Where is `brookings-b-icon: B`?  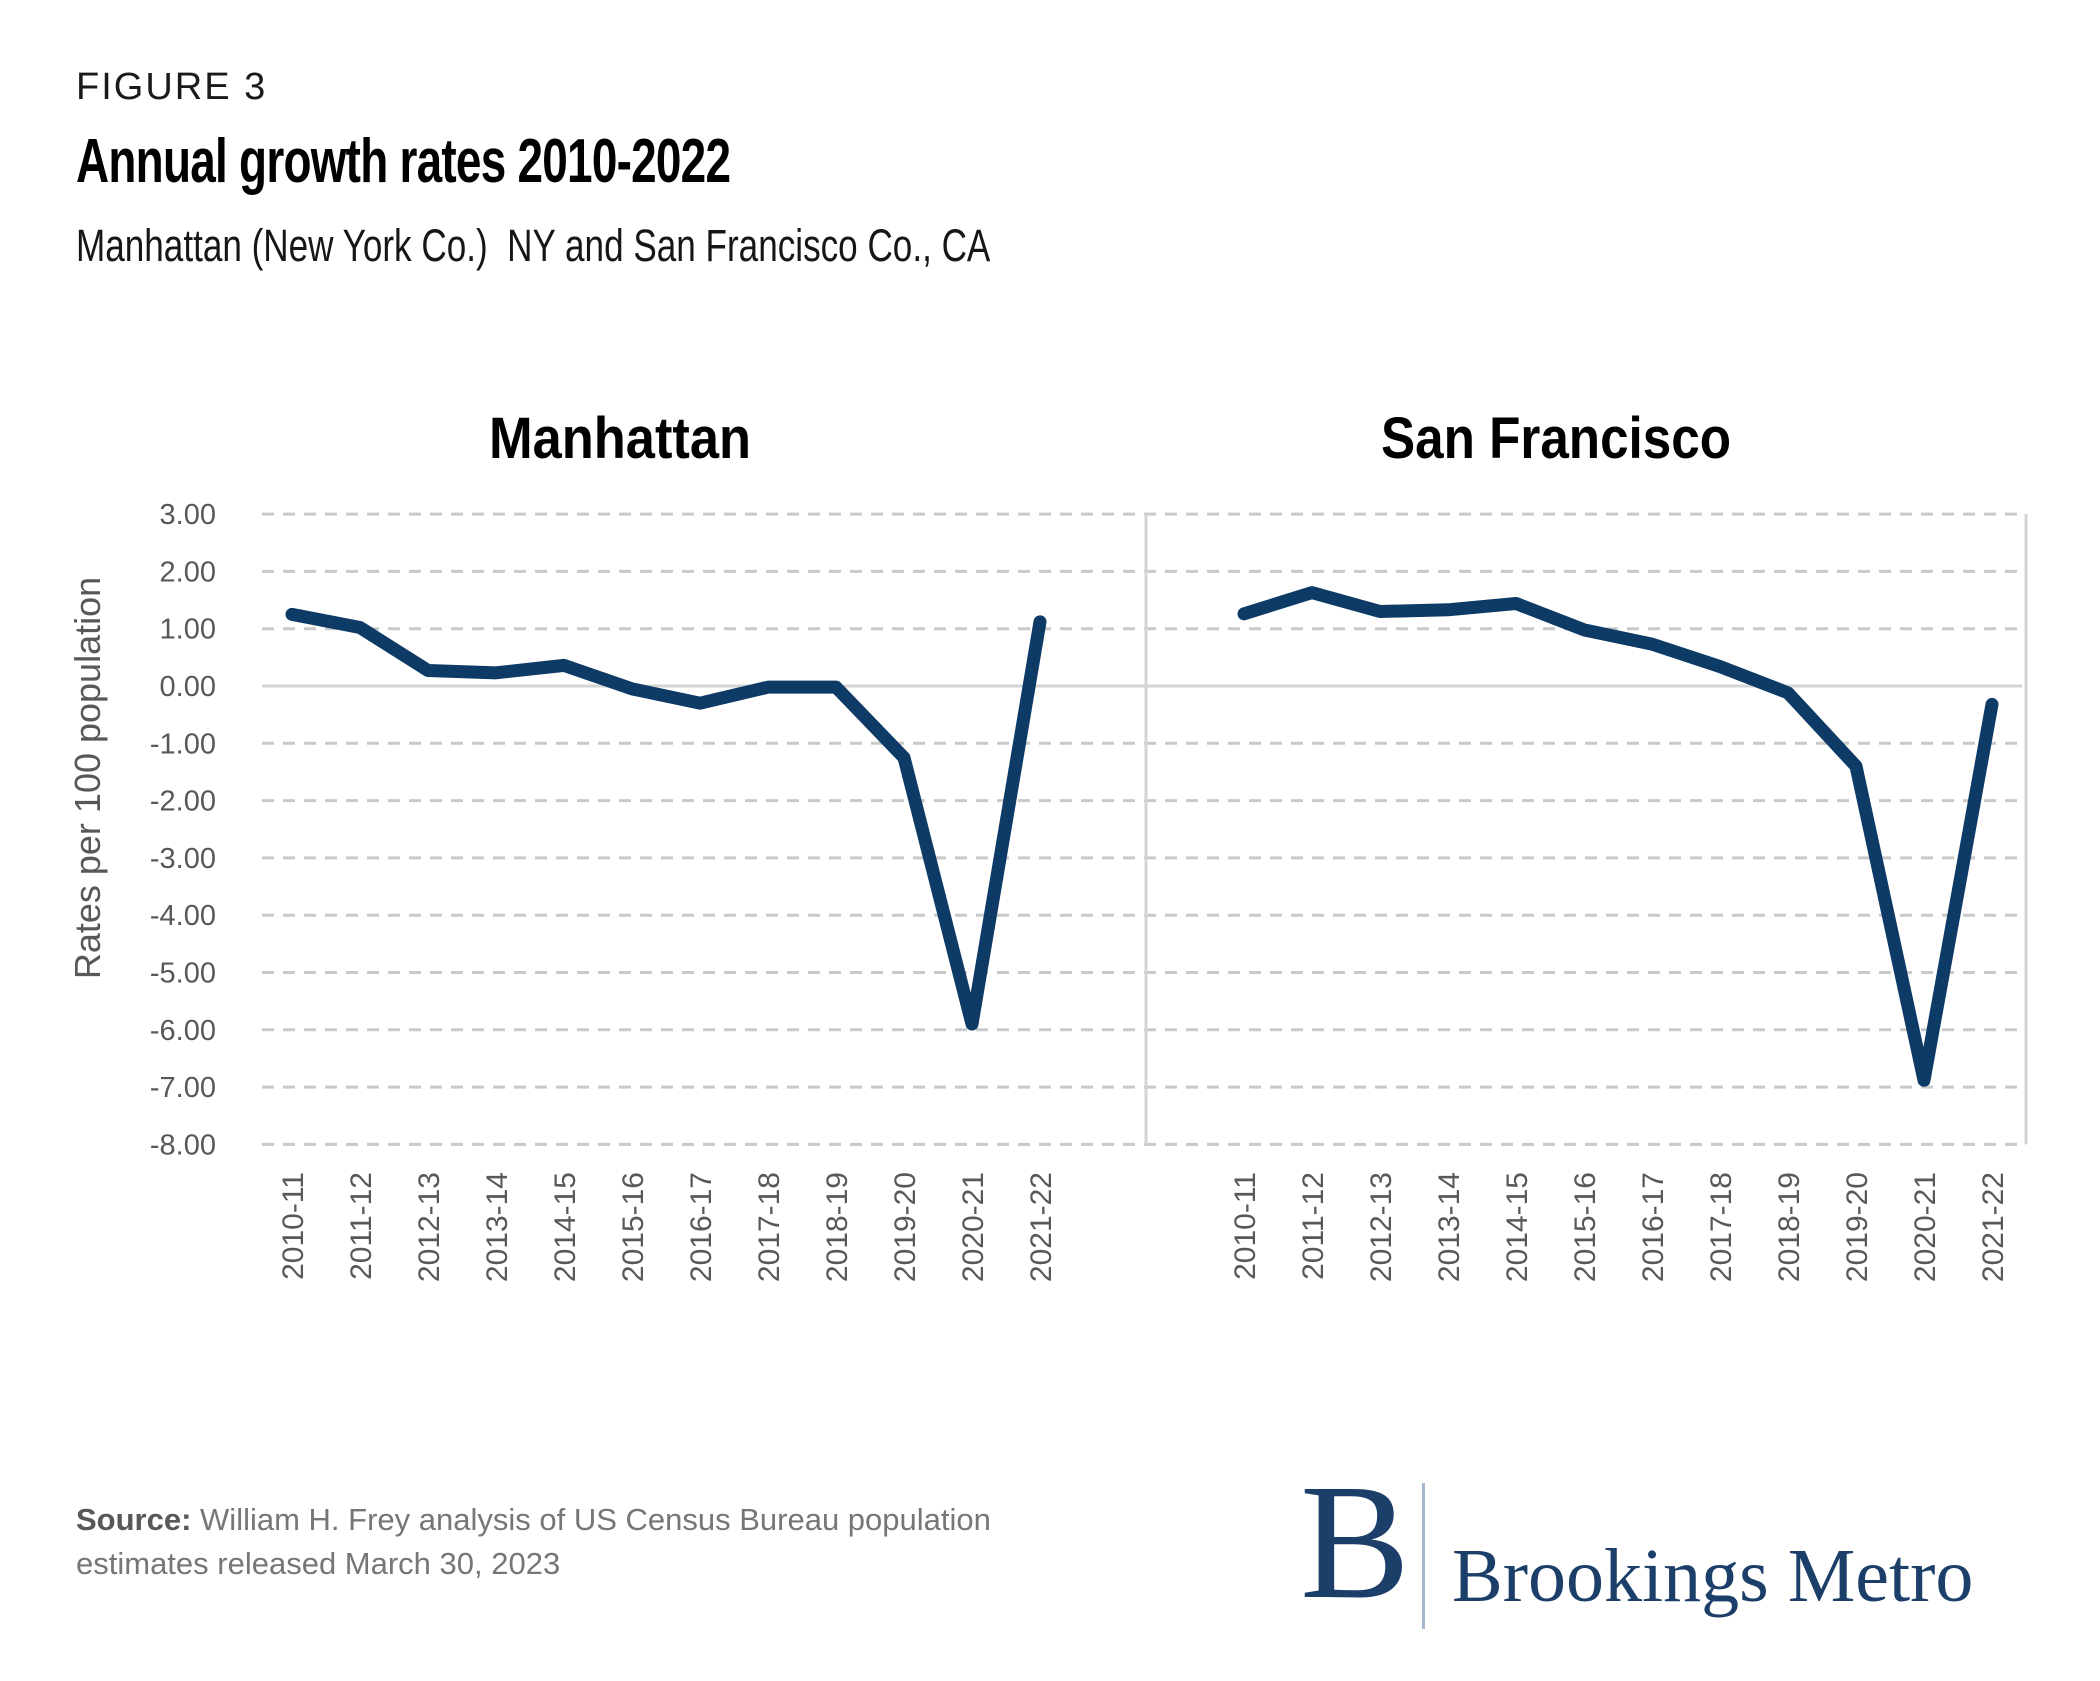
brookings-b-icon: B is located at coordinates (1355, 1541).